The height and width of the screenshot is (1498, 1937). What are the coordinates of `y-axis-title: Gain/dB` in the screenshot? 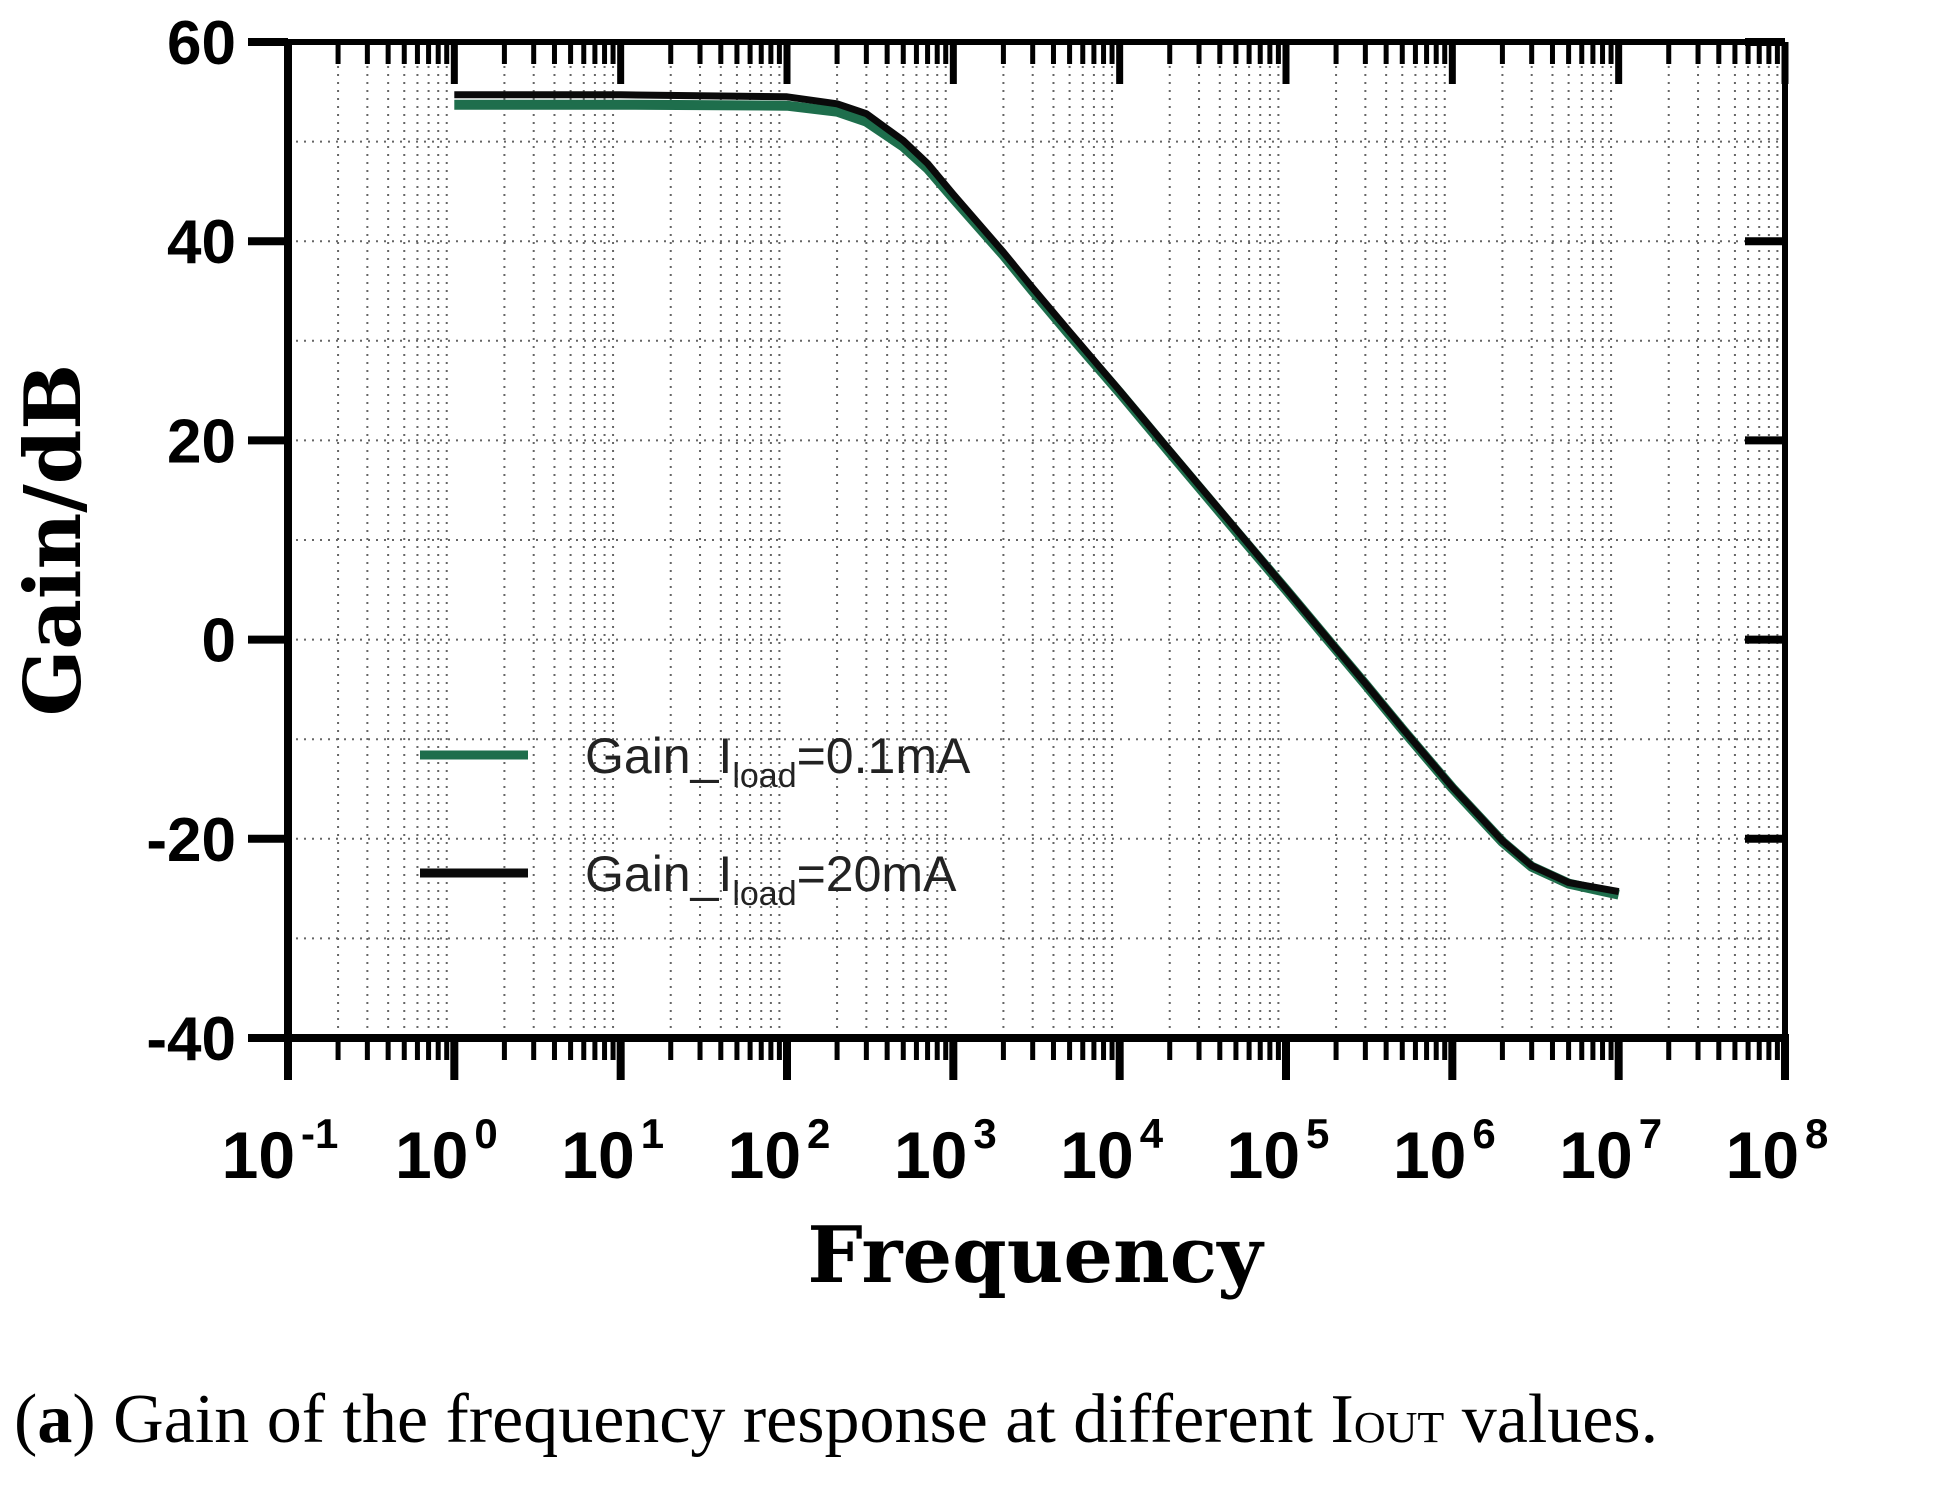 It's located at (53, 540).